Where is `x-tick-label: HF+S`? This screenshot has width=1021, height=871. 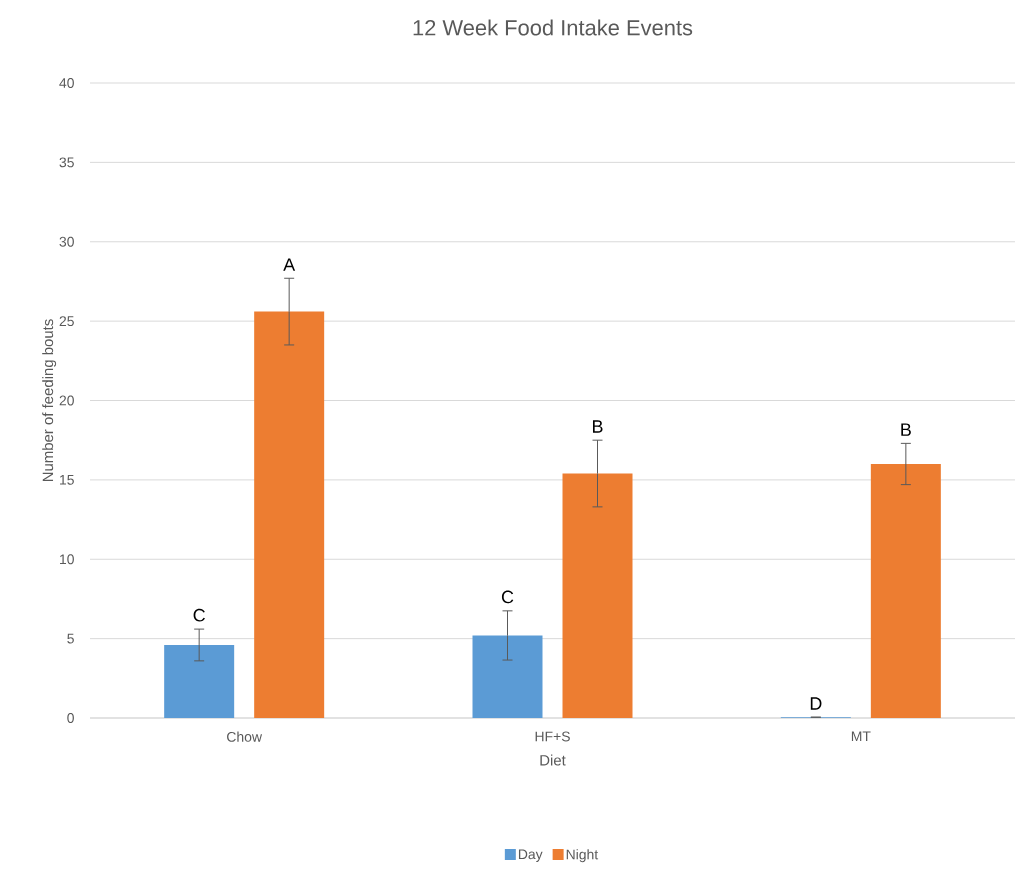
x-tick-label: HF+S is located at coordinates (552, 736).